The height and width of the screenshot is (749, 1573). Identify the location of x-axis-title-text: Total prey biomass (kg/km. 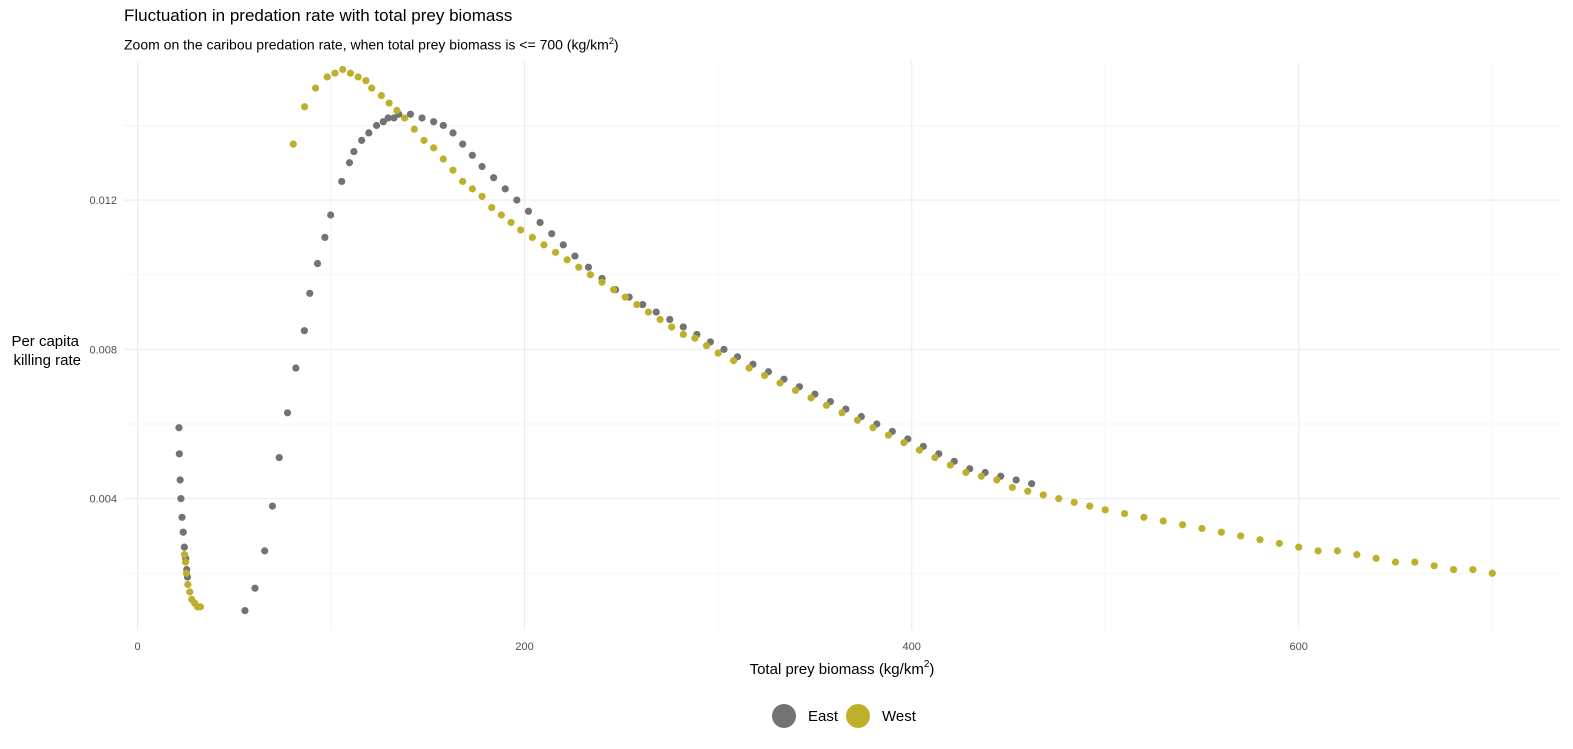
(837, 669).